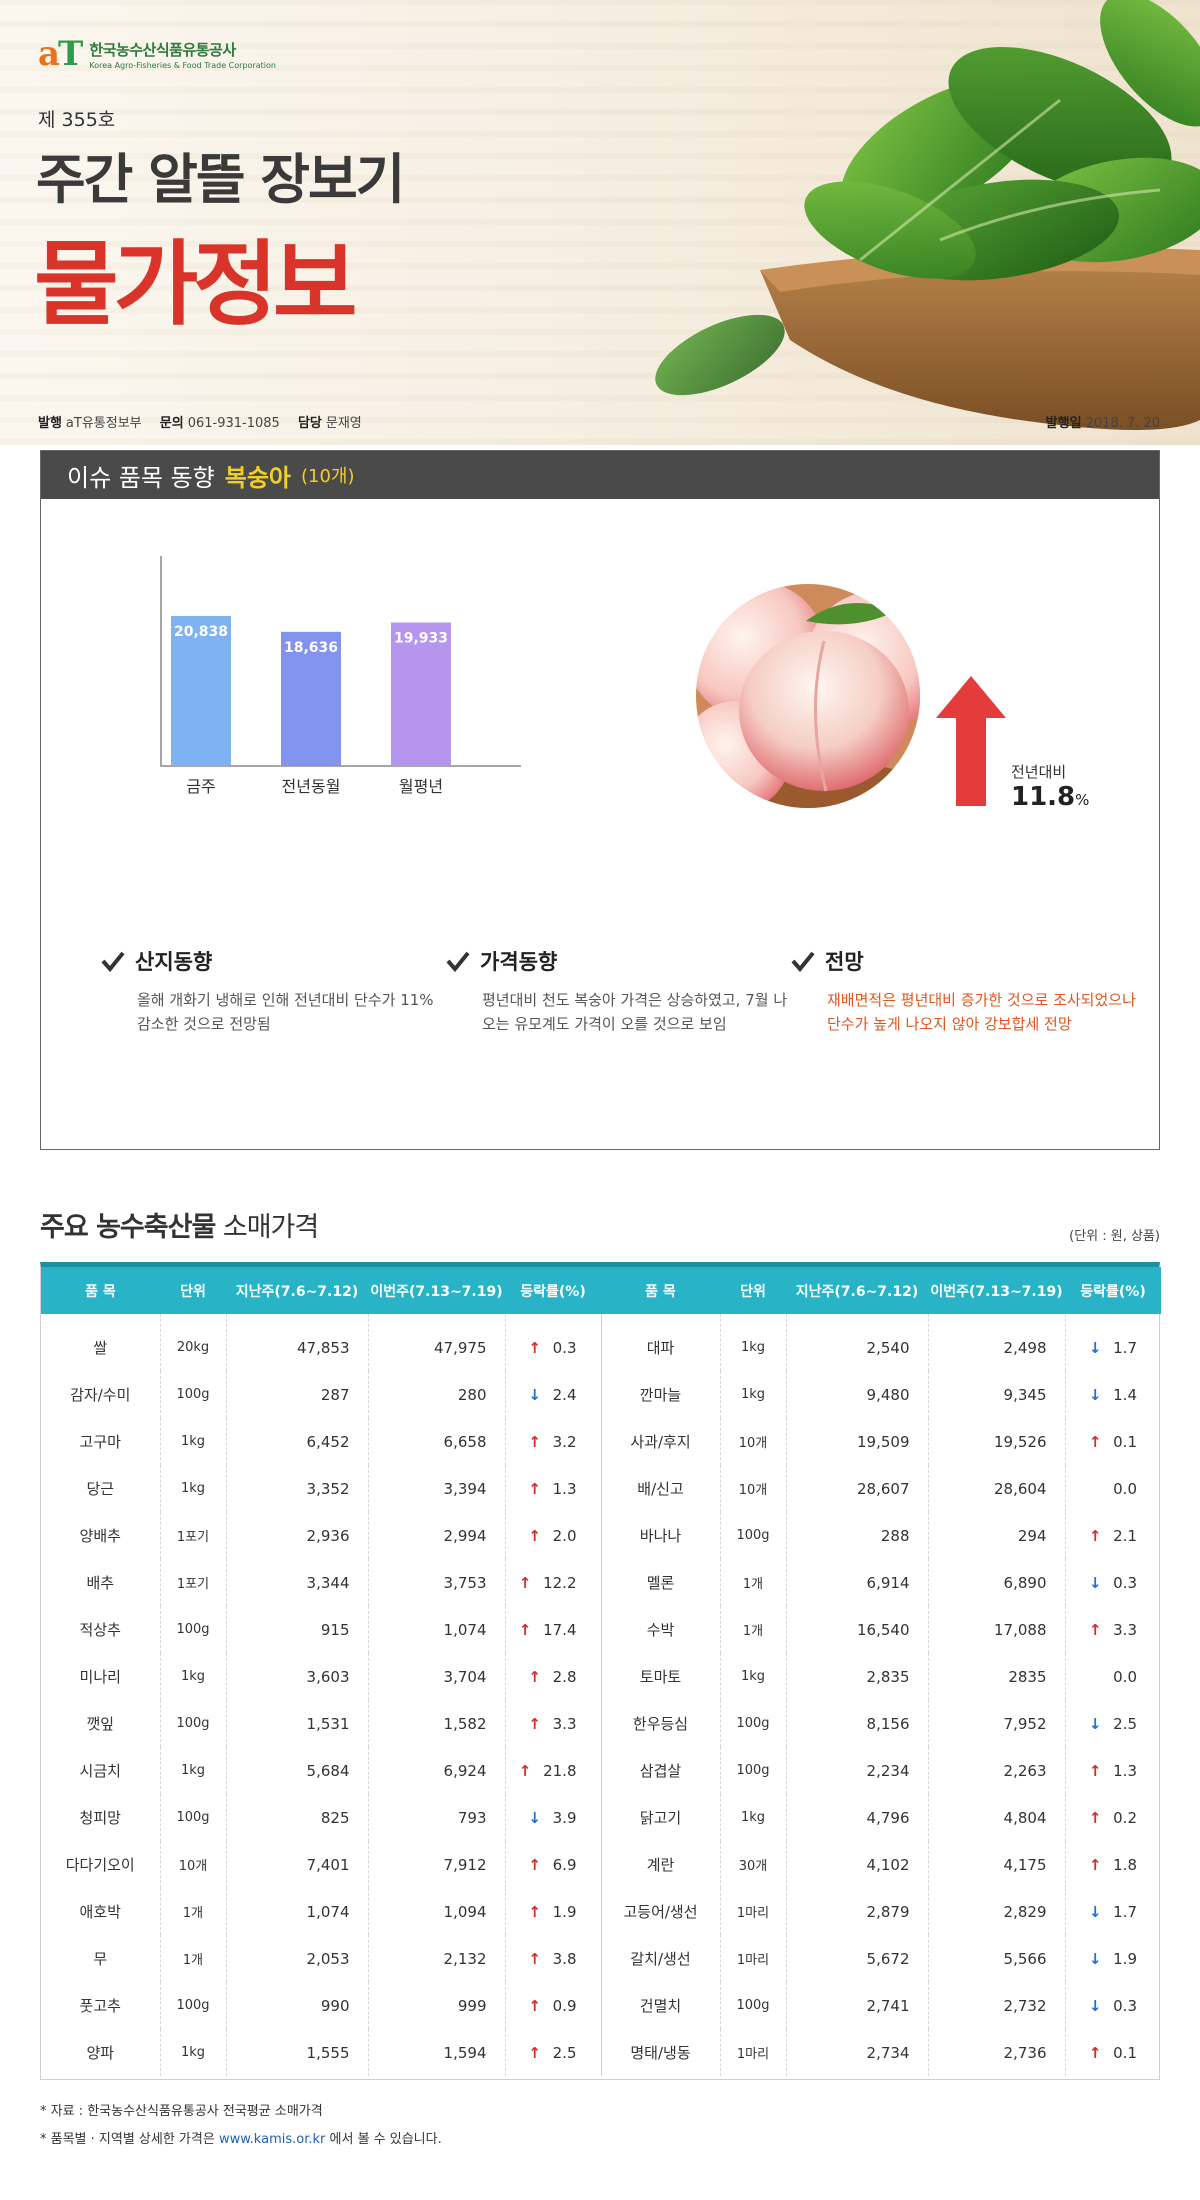  Describe the element at coordinates (272, 2139) in the screenshot. I see `kamis-link: www.kamis.or.kr` at that location.